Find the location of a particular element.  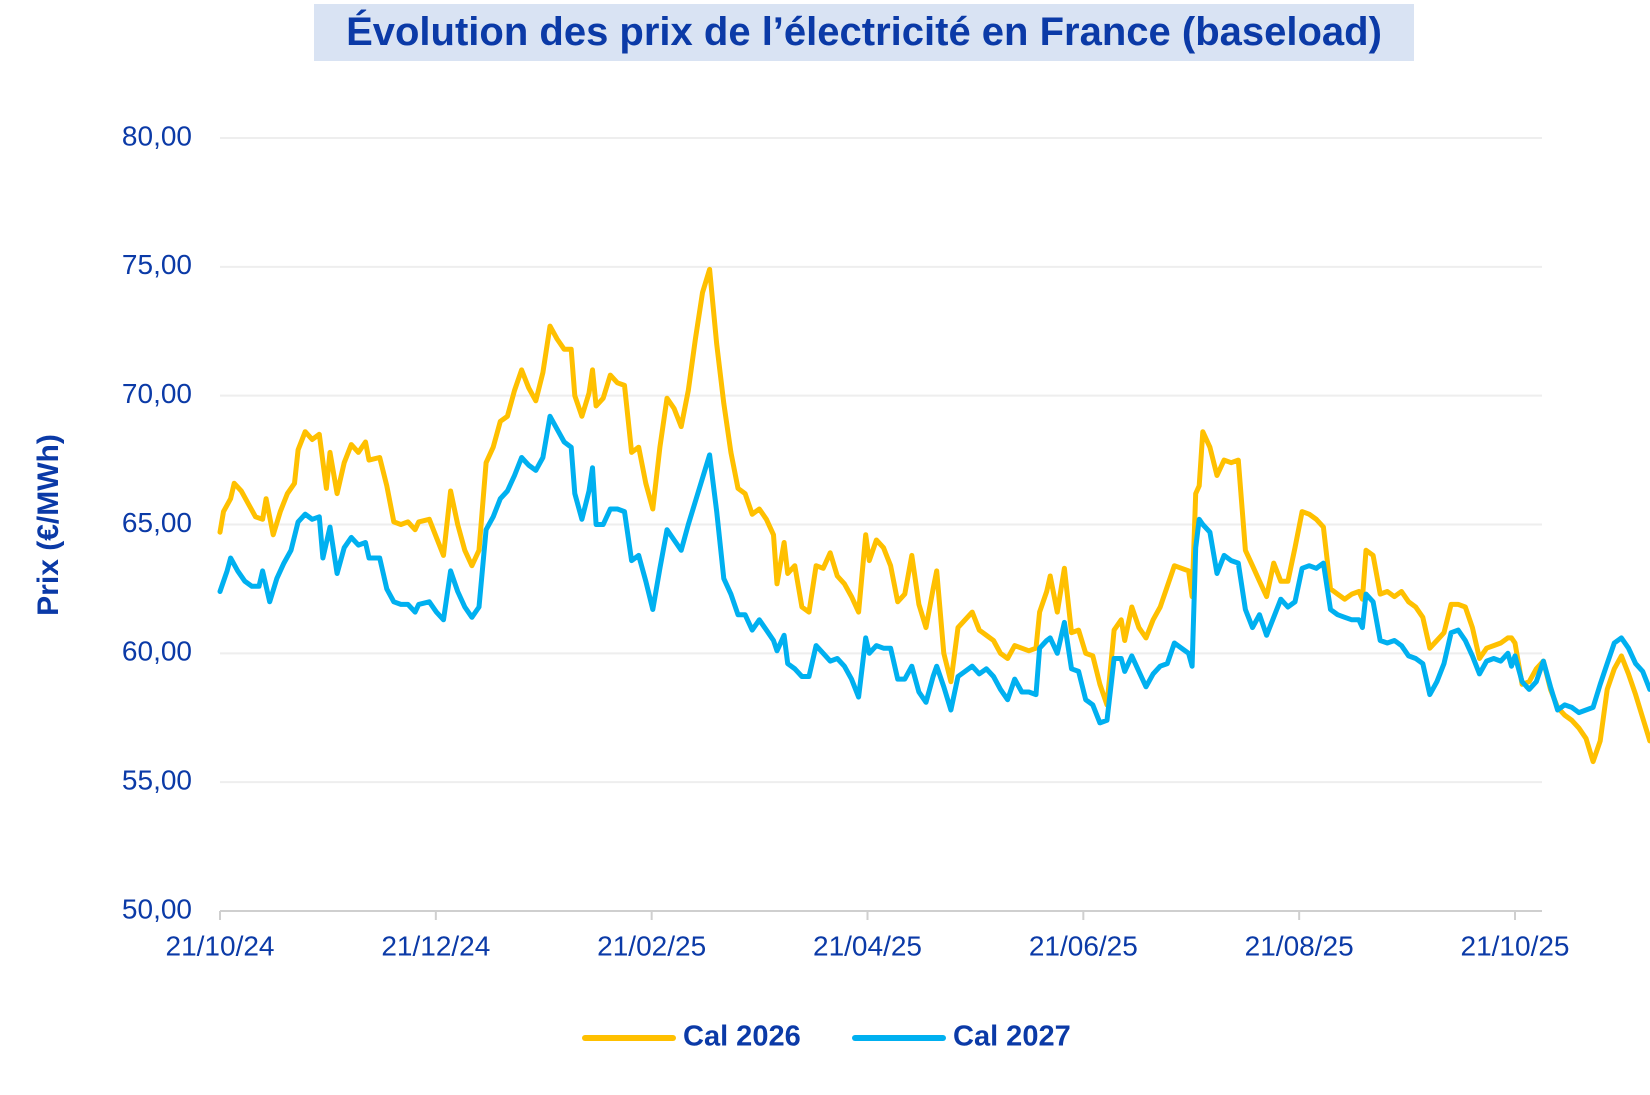

y-tick-label: 55,00 is located at coordinates (157, 780).